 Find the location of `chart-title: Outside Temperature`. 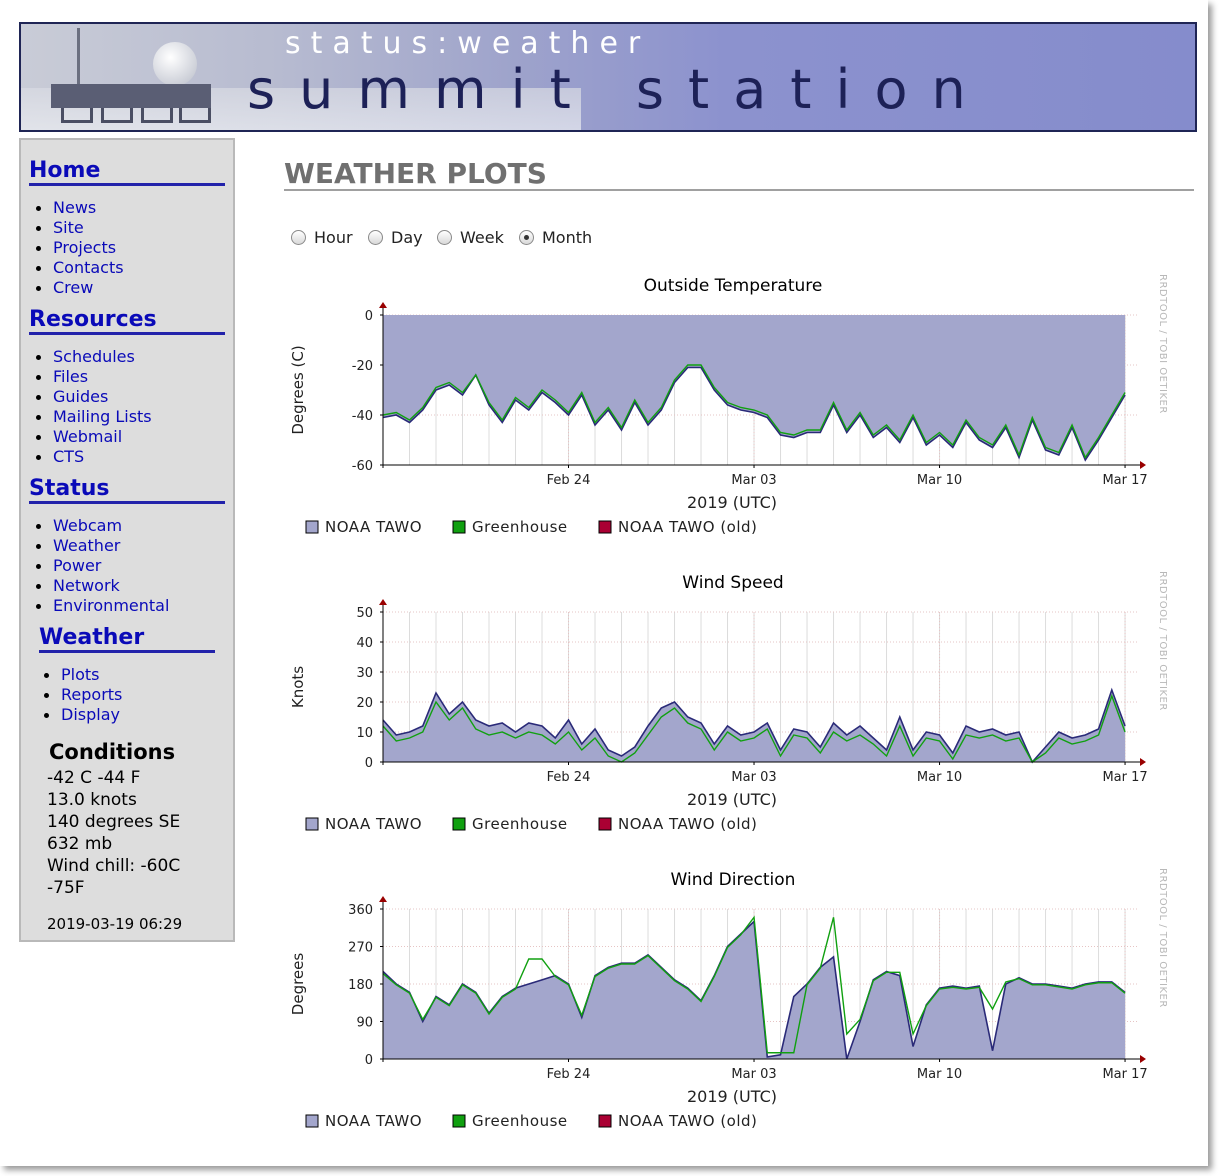

chart-title: Outside Temperature is located at coordinates (733, 286).